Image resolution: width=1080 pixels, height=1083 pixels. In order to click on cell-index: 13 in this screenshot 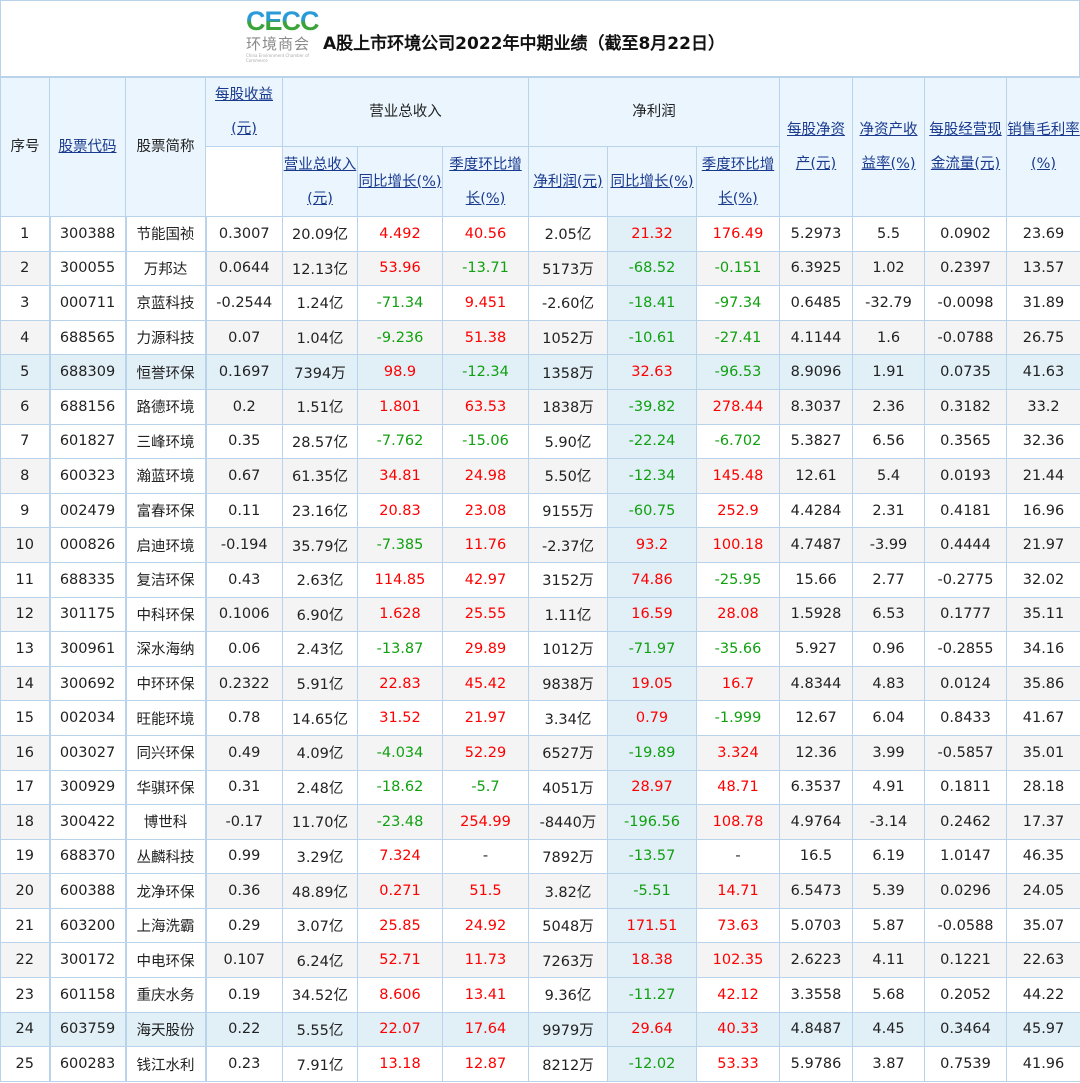, I will do `click(25, 649)`.